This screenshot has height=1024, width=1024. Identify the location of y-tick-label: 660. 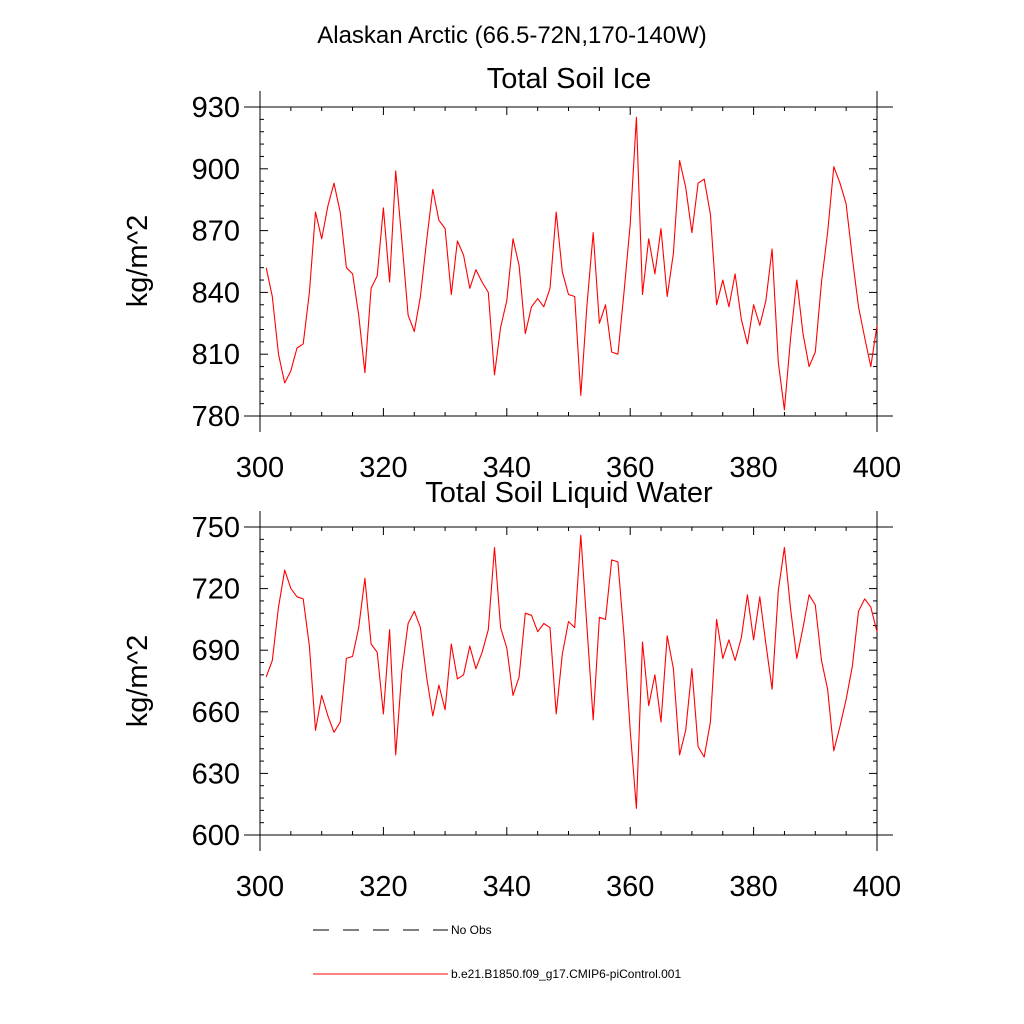
(216, 713).